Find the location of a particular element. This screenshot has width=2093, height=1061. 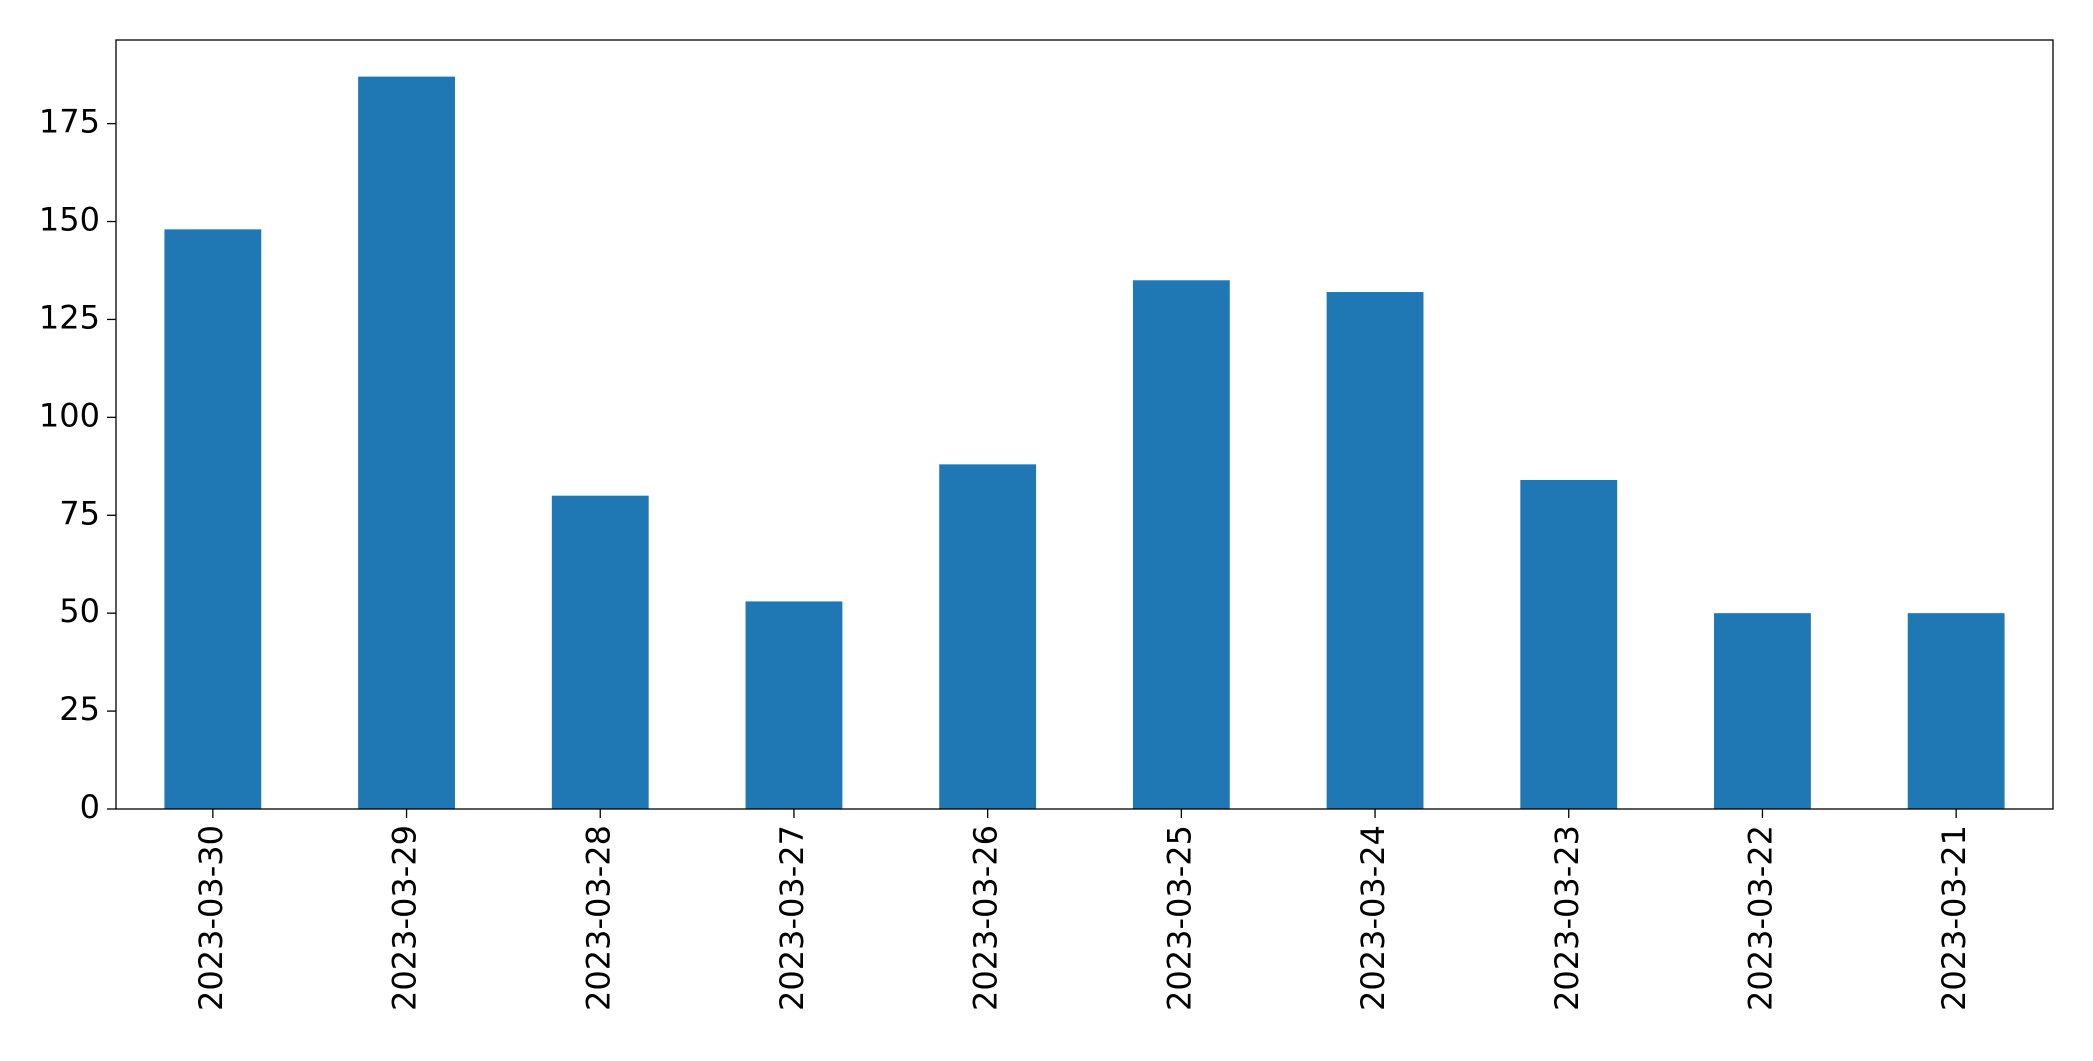

y-tick-label: 175 is located at coordinates (69, 122).